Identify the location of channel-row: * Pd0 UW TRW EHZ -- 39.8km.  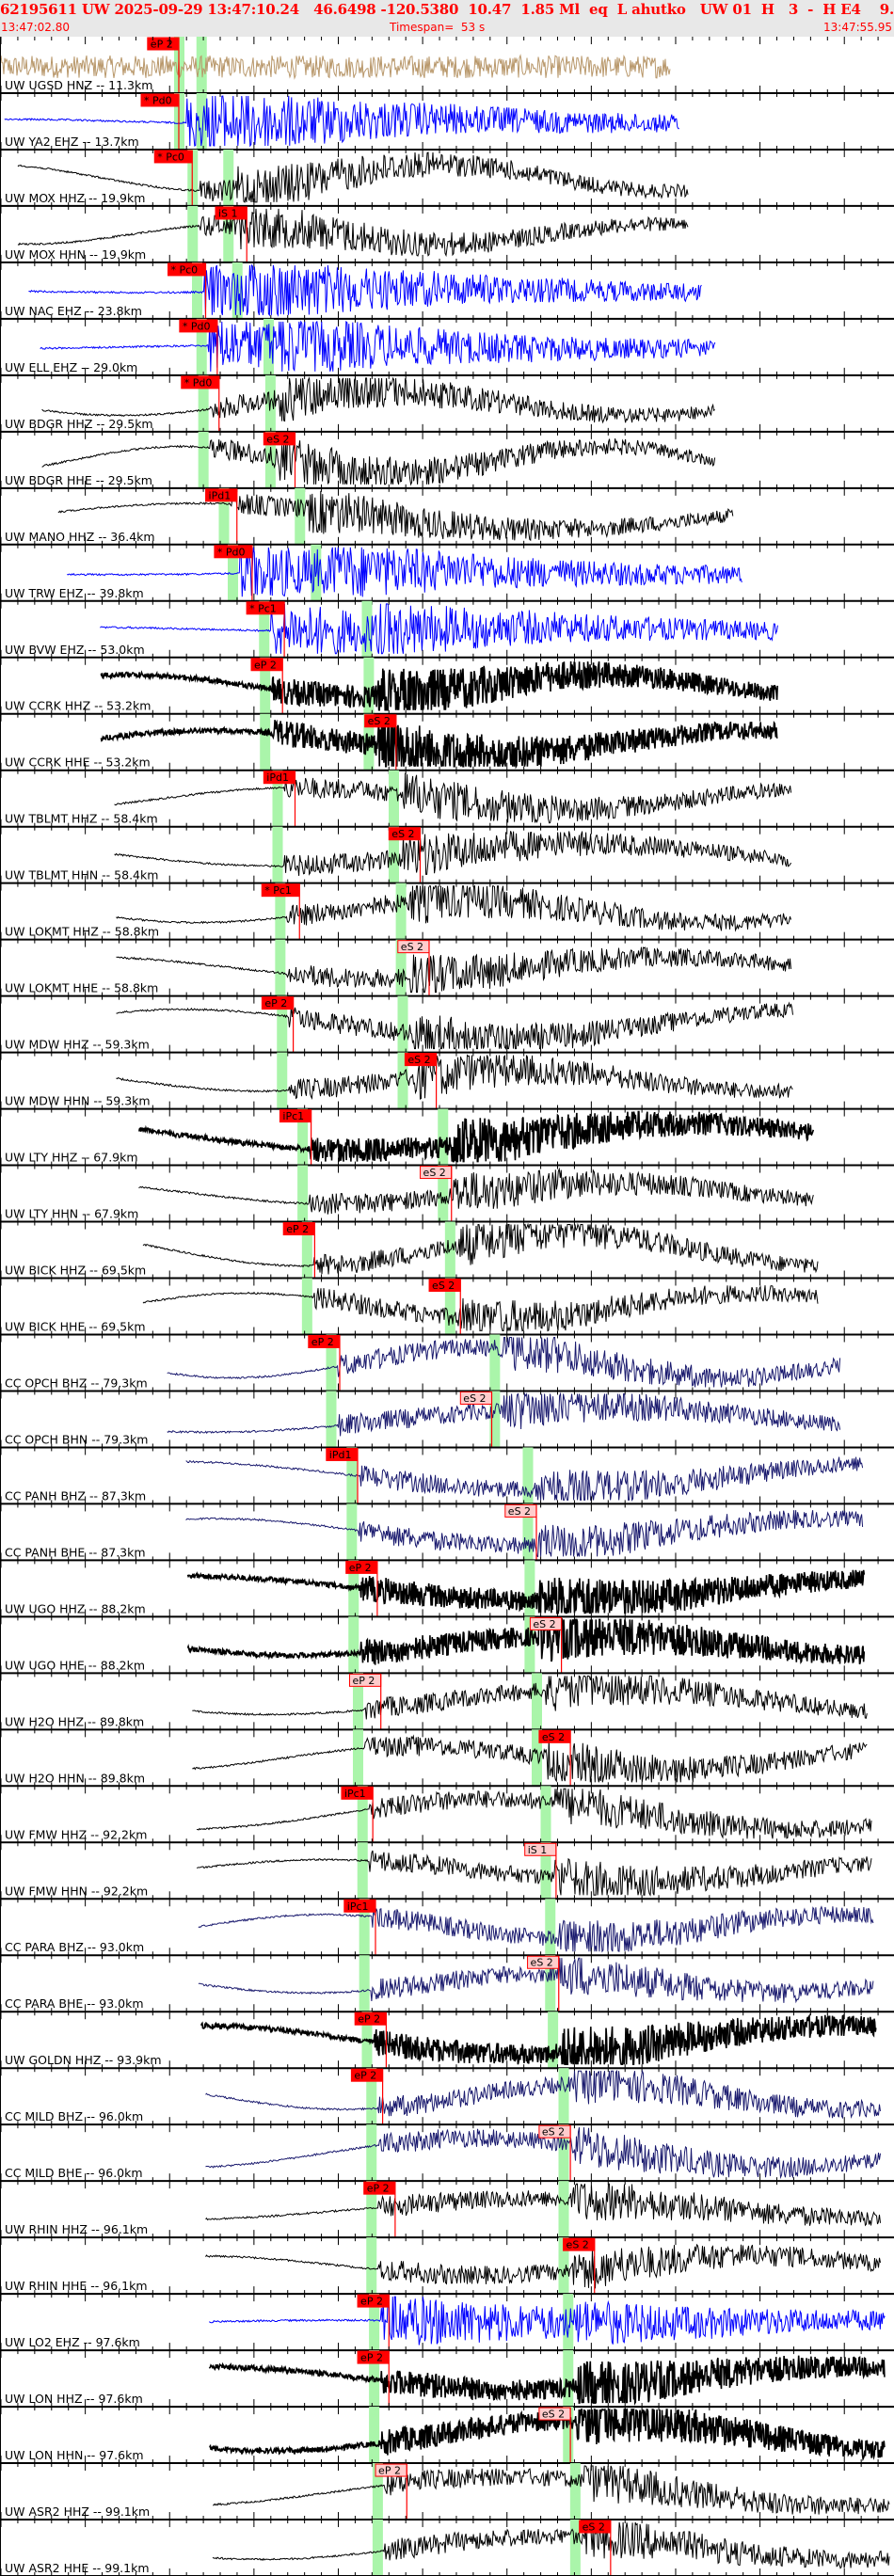
(447, 577).